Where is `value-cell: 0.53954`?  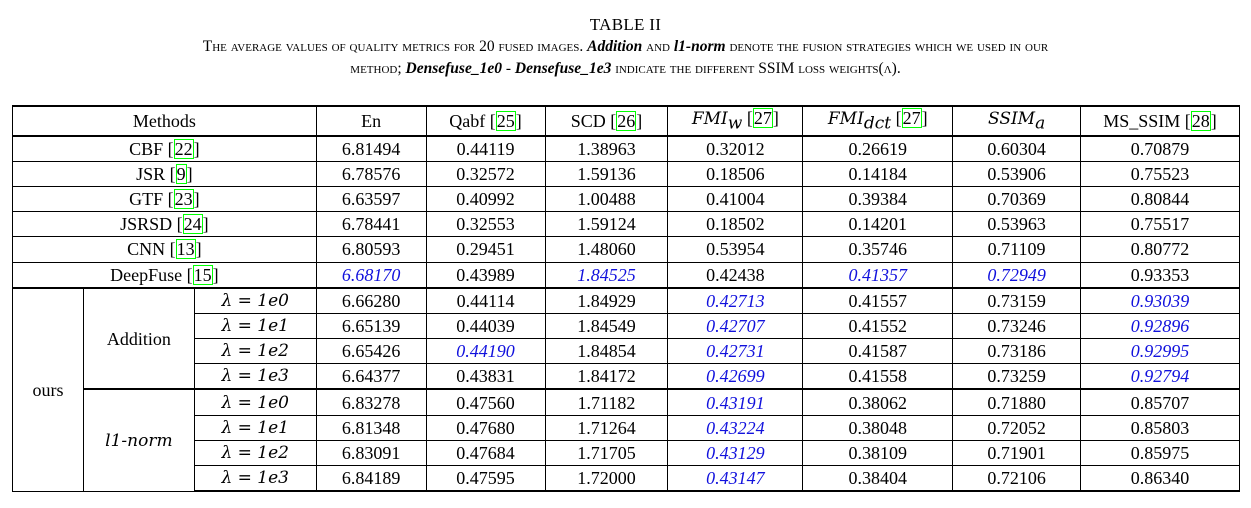 value-cell: 0.53954 is located at coordinates (735, 249).